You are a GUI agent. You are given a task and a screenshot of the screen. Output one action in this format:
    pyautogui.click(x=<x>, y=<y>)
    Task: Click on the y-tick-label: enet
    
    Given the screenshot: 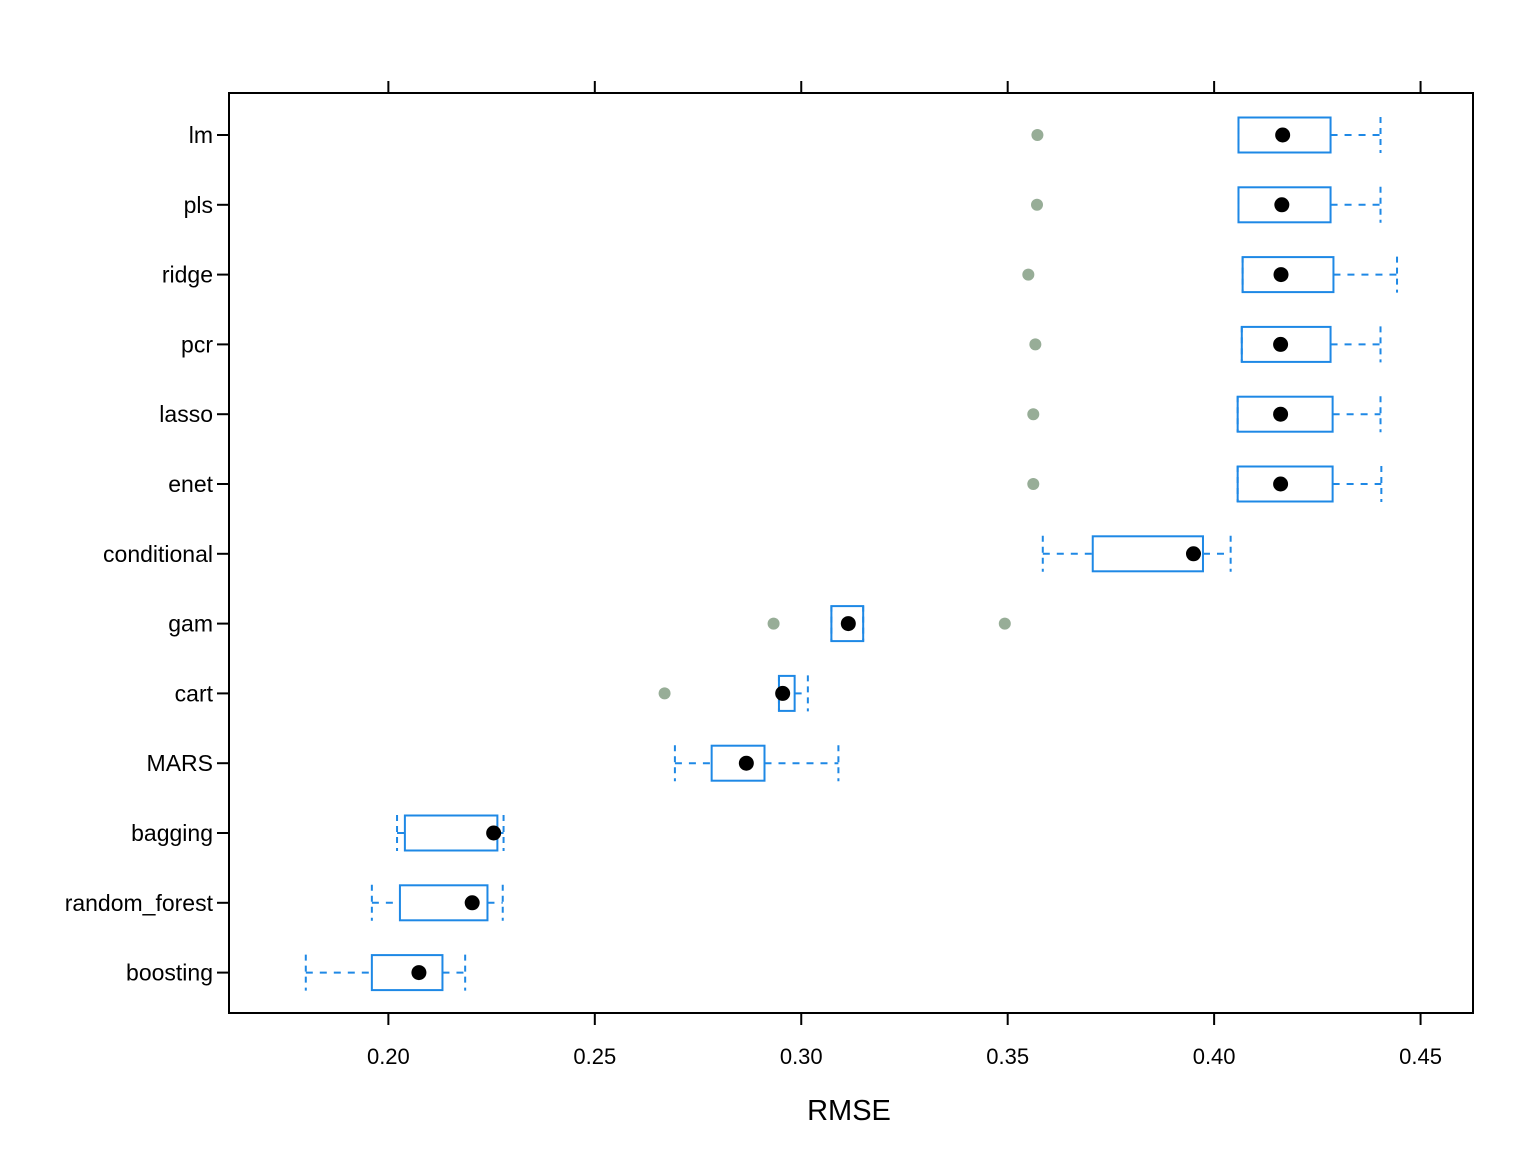 What is the action you would take?
    pyautogui.click(x=190, y=484)
    